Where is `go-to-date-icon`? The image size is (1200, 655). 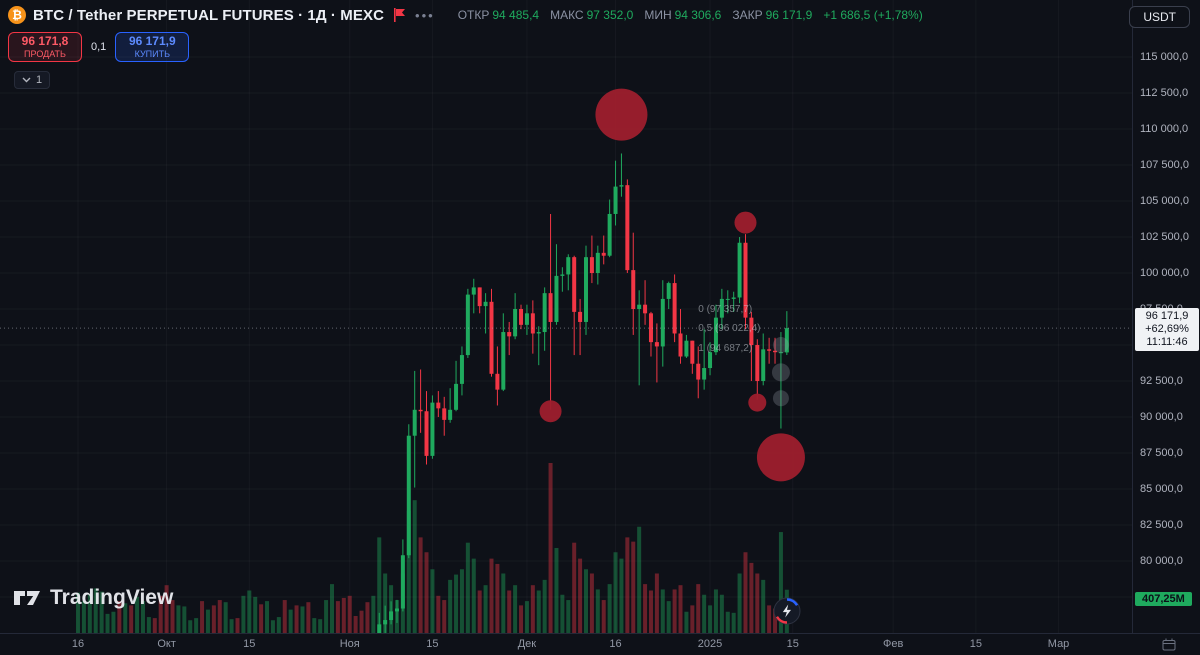
go-to-date-icon is located at coordinates (1170, 645).